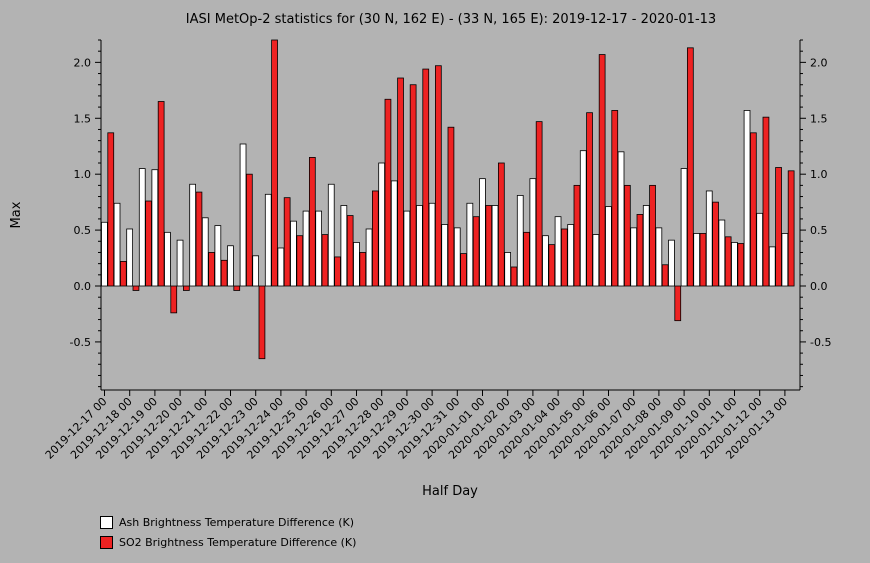  What do you see at coordinates (80, 342) in the screenshot?
I see `y-tick-label-left: -0.5` at bounding box center [80, 342].